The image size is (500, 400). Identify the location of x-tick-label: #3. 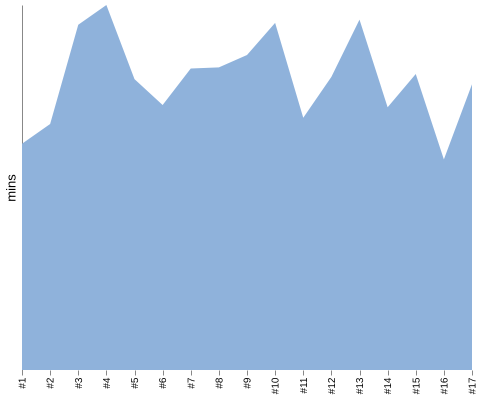
(79, 383).